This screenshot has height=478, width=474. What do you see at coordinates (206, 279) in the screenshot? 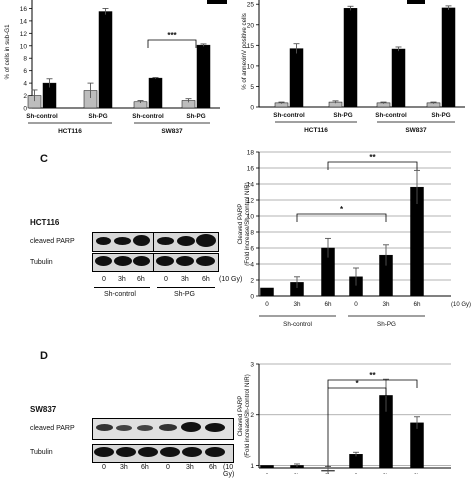
I see `blot-c-lane: 6h` at bounding box center [206, 279].